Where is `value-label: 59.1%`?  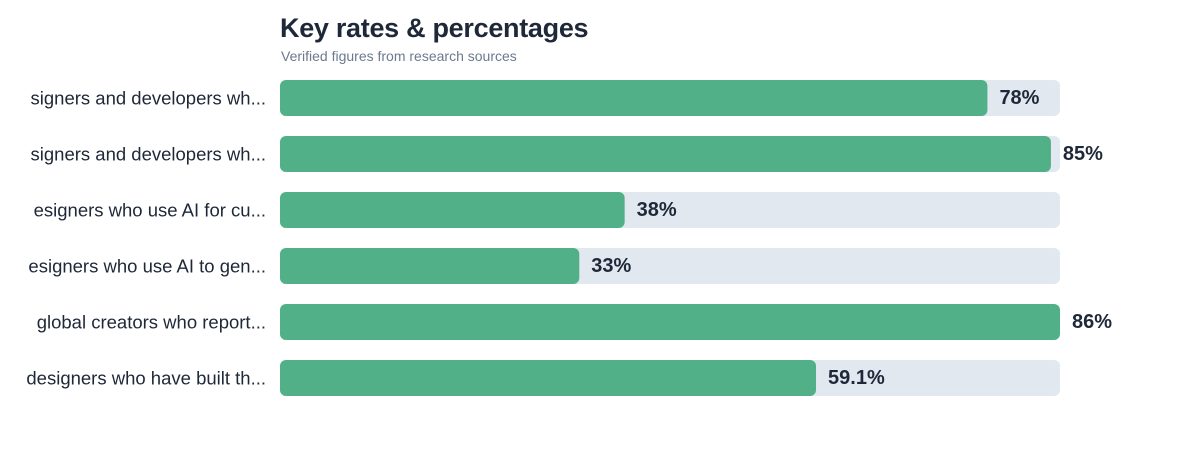
value-label: 59.1% is located at coordinates (856, 378).